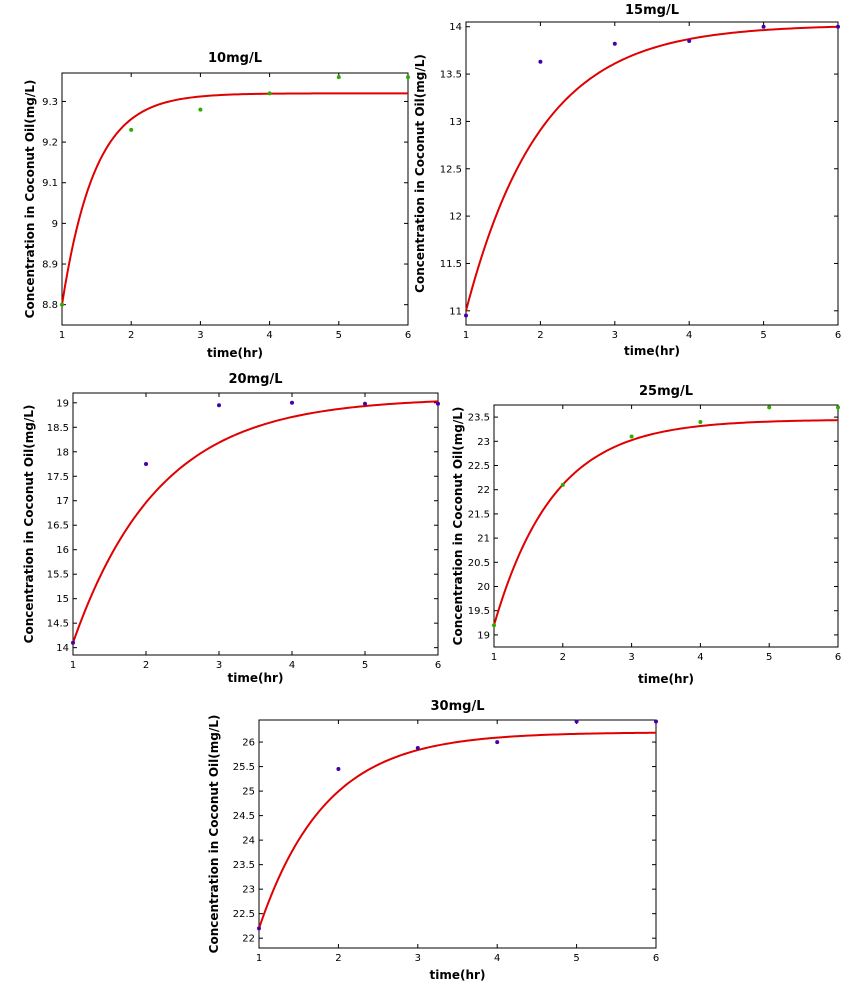  What do you see at coordinates (483, 539) in the screenshot?
I see `y-tick-label: 21` at bounding box center [483, 539].